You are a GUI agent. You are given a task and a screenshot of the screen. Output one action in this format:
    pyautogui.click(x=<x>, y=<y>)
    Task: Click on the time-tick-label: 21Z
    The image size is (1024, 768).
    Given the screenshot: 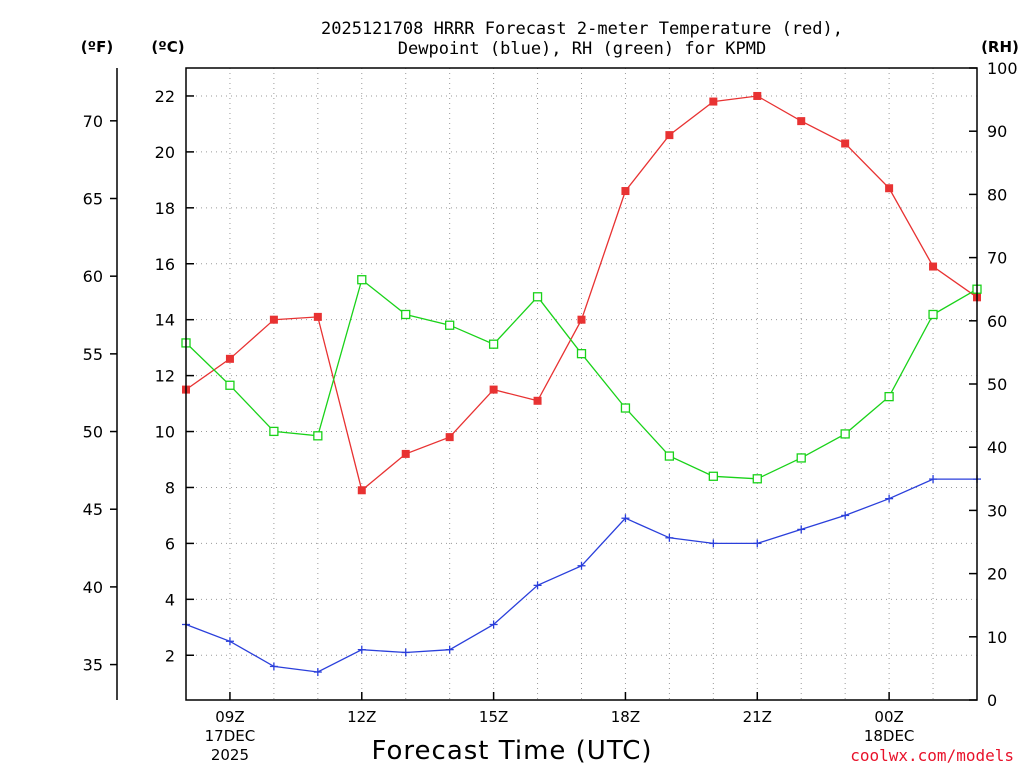 What is the action you would take?
    pyautogui.click(x=757, y=717)
    